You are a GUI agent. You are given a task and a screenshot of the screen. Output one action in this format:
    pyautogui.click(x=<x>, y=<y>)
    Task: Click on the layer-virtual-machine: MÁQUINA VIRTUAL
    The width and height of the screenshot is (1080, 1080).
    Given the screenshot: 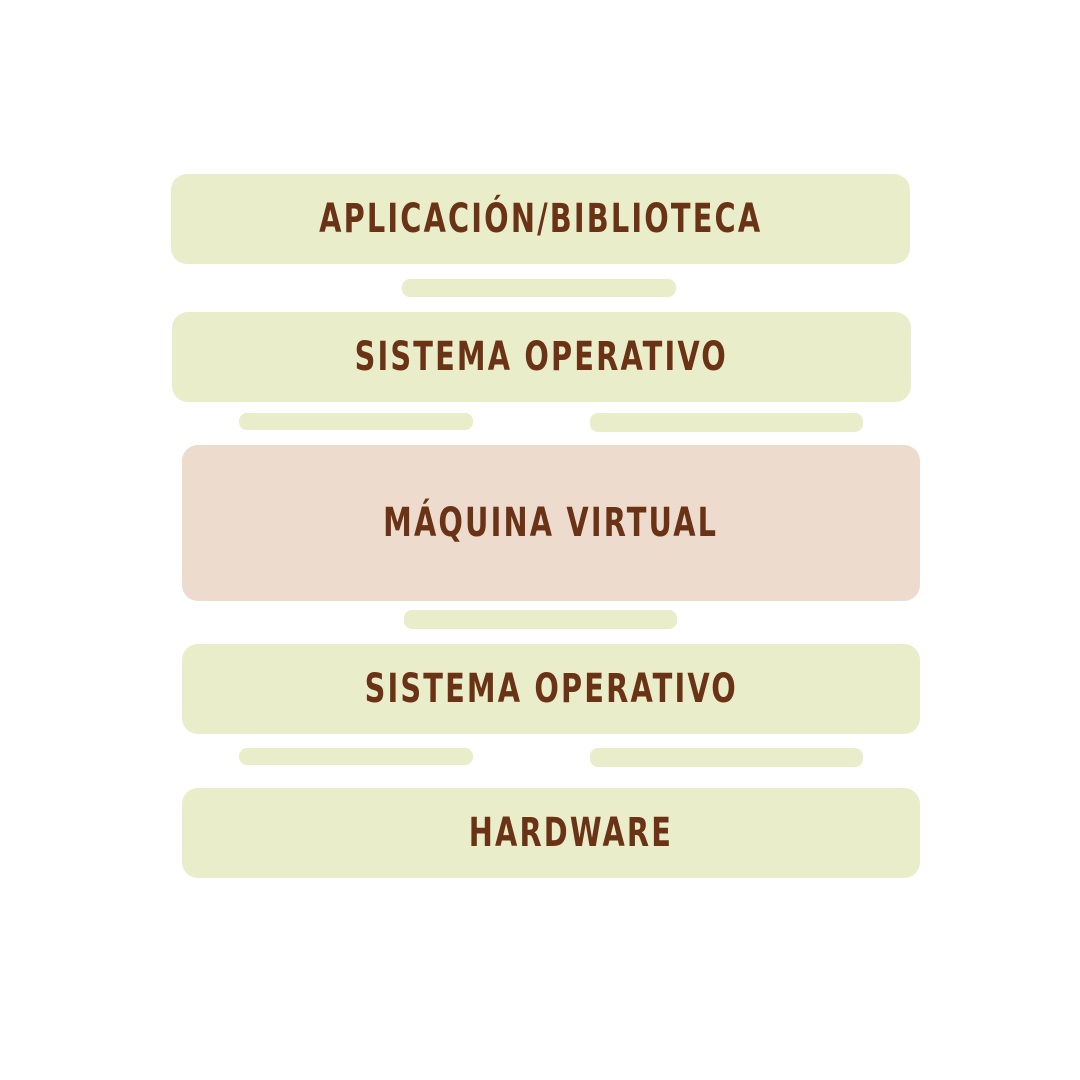 What is the action you would take?
    pyautogui.click(x=551, y=523)
    